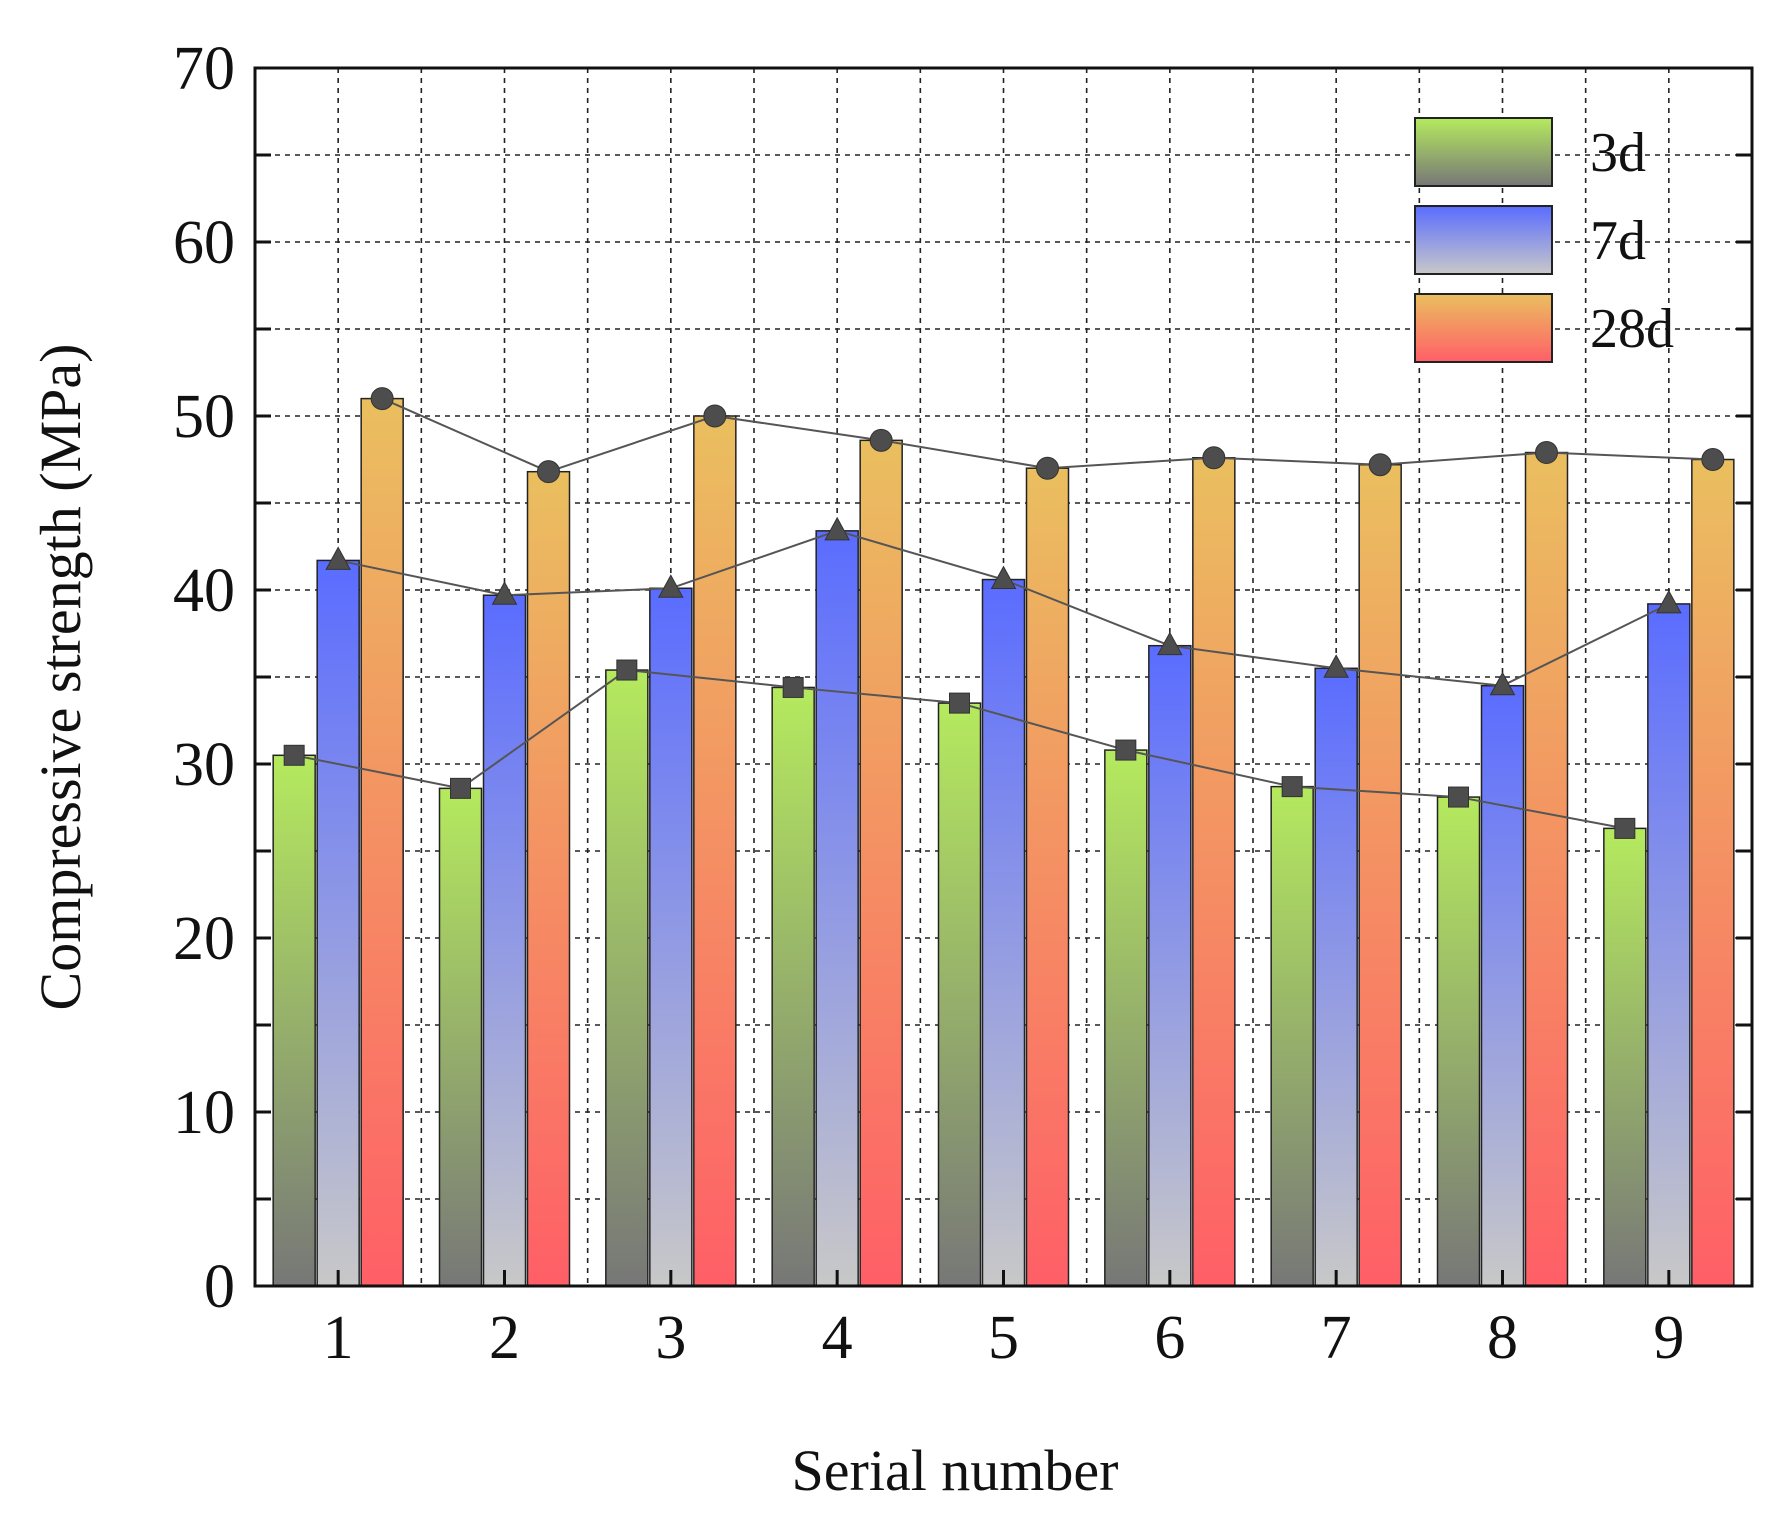 This screenshot has width=1790, height=1519. Describe the element at coordinates (1483, 328) in the screenshot. I see `legend-swatch-28d` at that location.